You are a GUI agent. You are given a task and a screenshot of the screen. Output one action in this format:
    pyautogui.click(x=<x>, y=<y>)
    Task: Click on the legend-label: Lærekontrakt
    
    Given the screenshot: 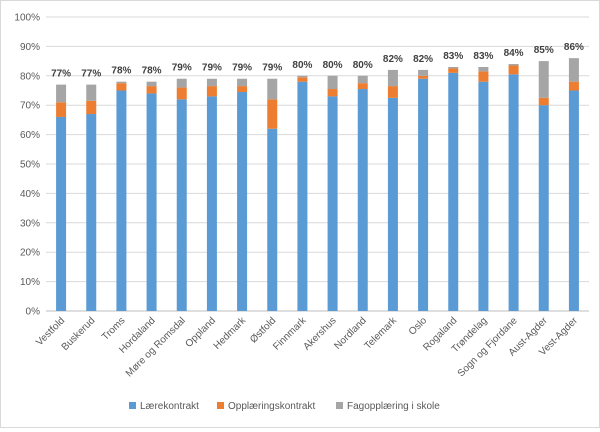 What is the action you would take?
    pyautogui.click(x=169, y=406)
    